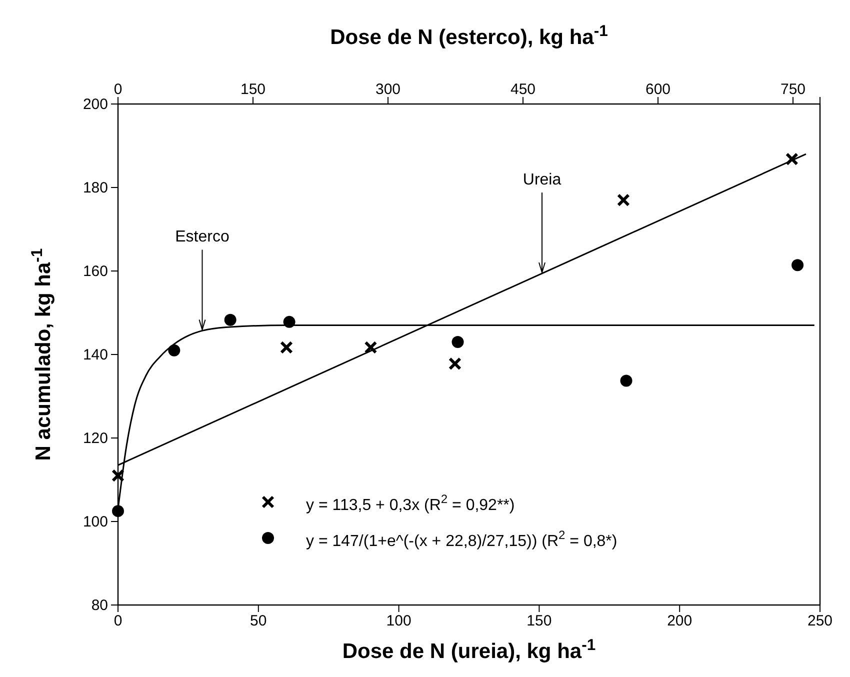 This screenshot has height=677, width=850. What do you see at coordinates (95, 187) in the screenshot?
I see `y-tick-label: 180` at bounding box center [95, 187].